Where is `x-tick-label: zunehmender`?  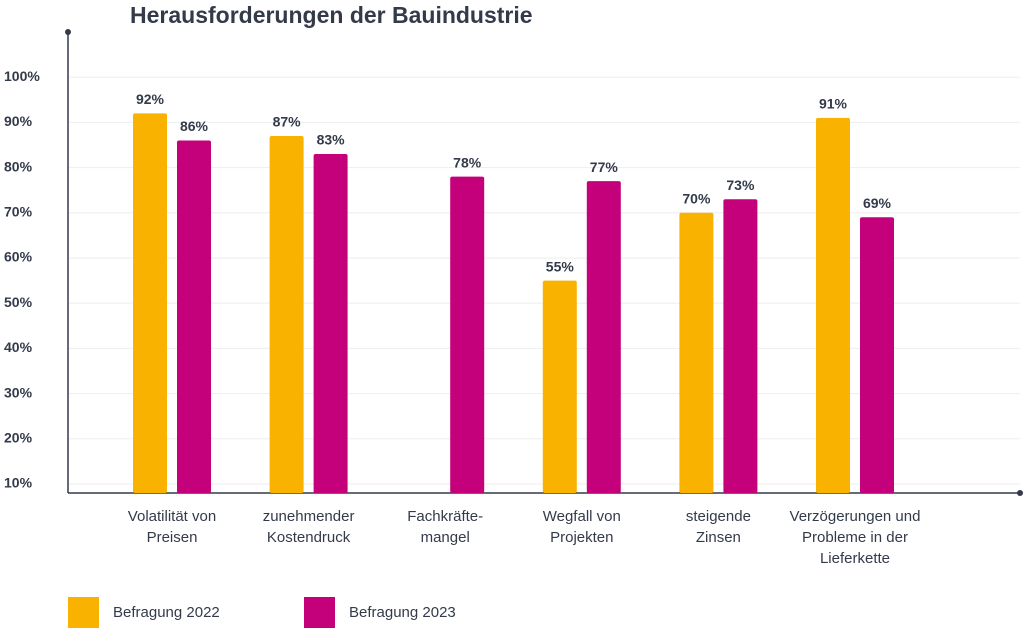 x-tick-label: zunehmender is located at coordinates (309, 516).